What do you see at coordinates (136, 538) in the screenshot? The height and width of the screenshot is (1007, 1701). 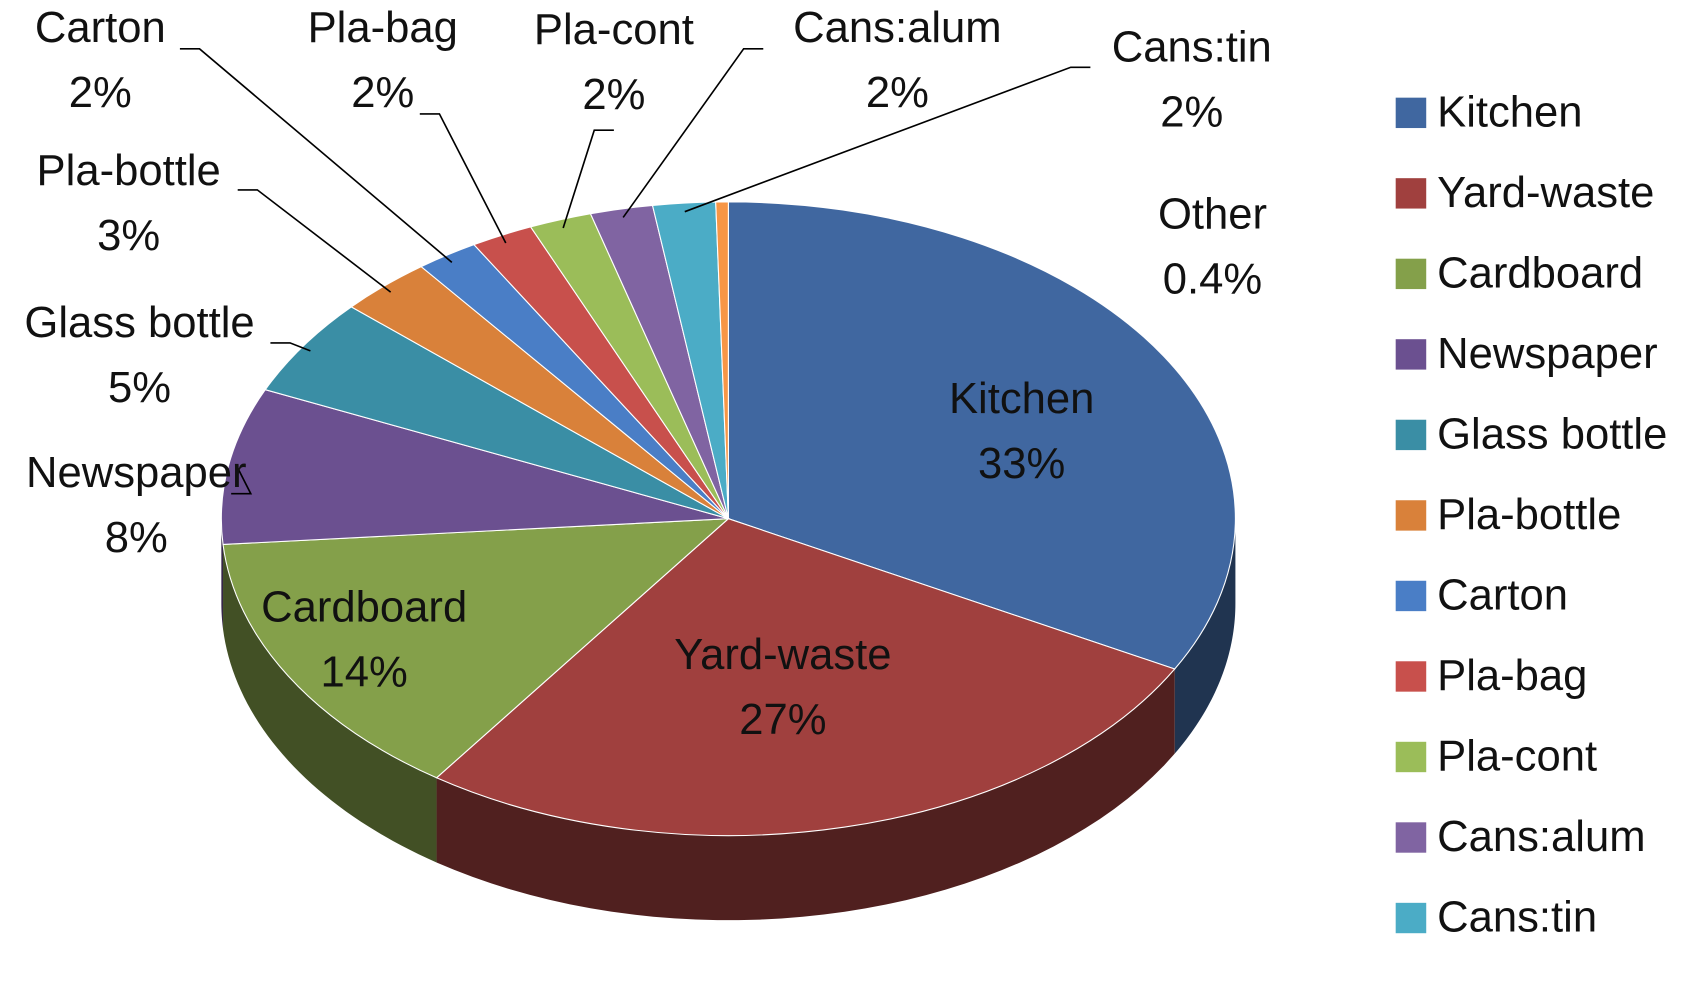 I see `slice-value: 8%` at bounding box center [136, 538].